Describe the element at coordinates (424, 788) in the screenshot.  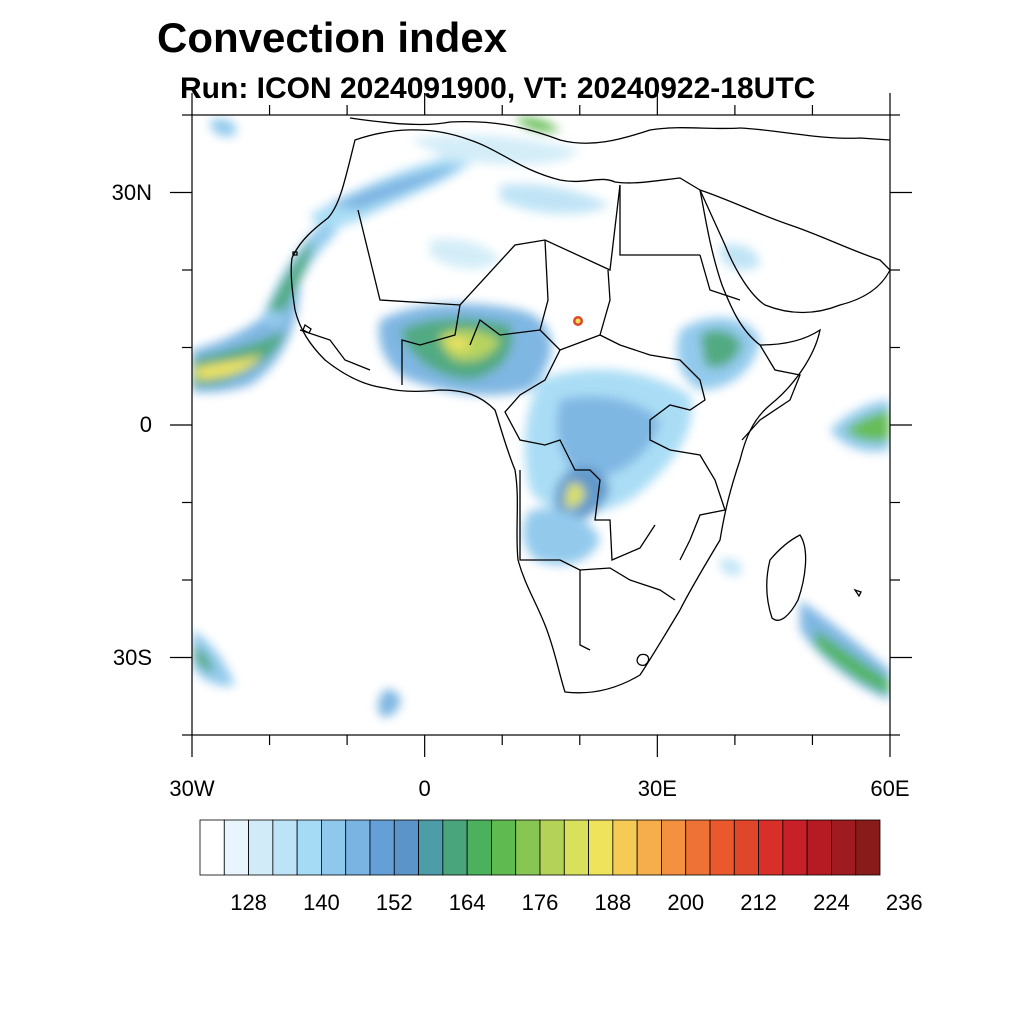
I see `lon-tick-label: 0` at that location.